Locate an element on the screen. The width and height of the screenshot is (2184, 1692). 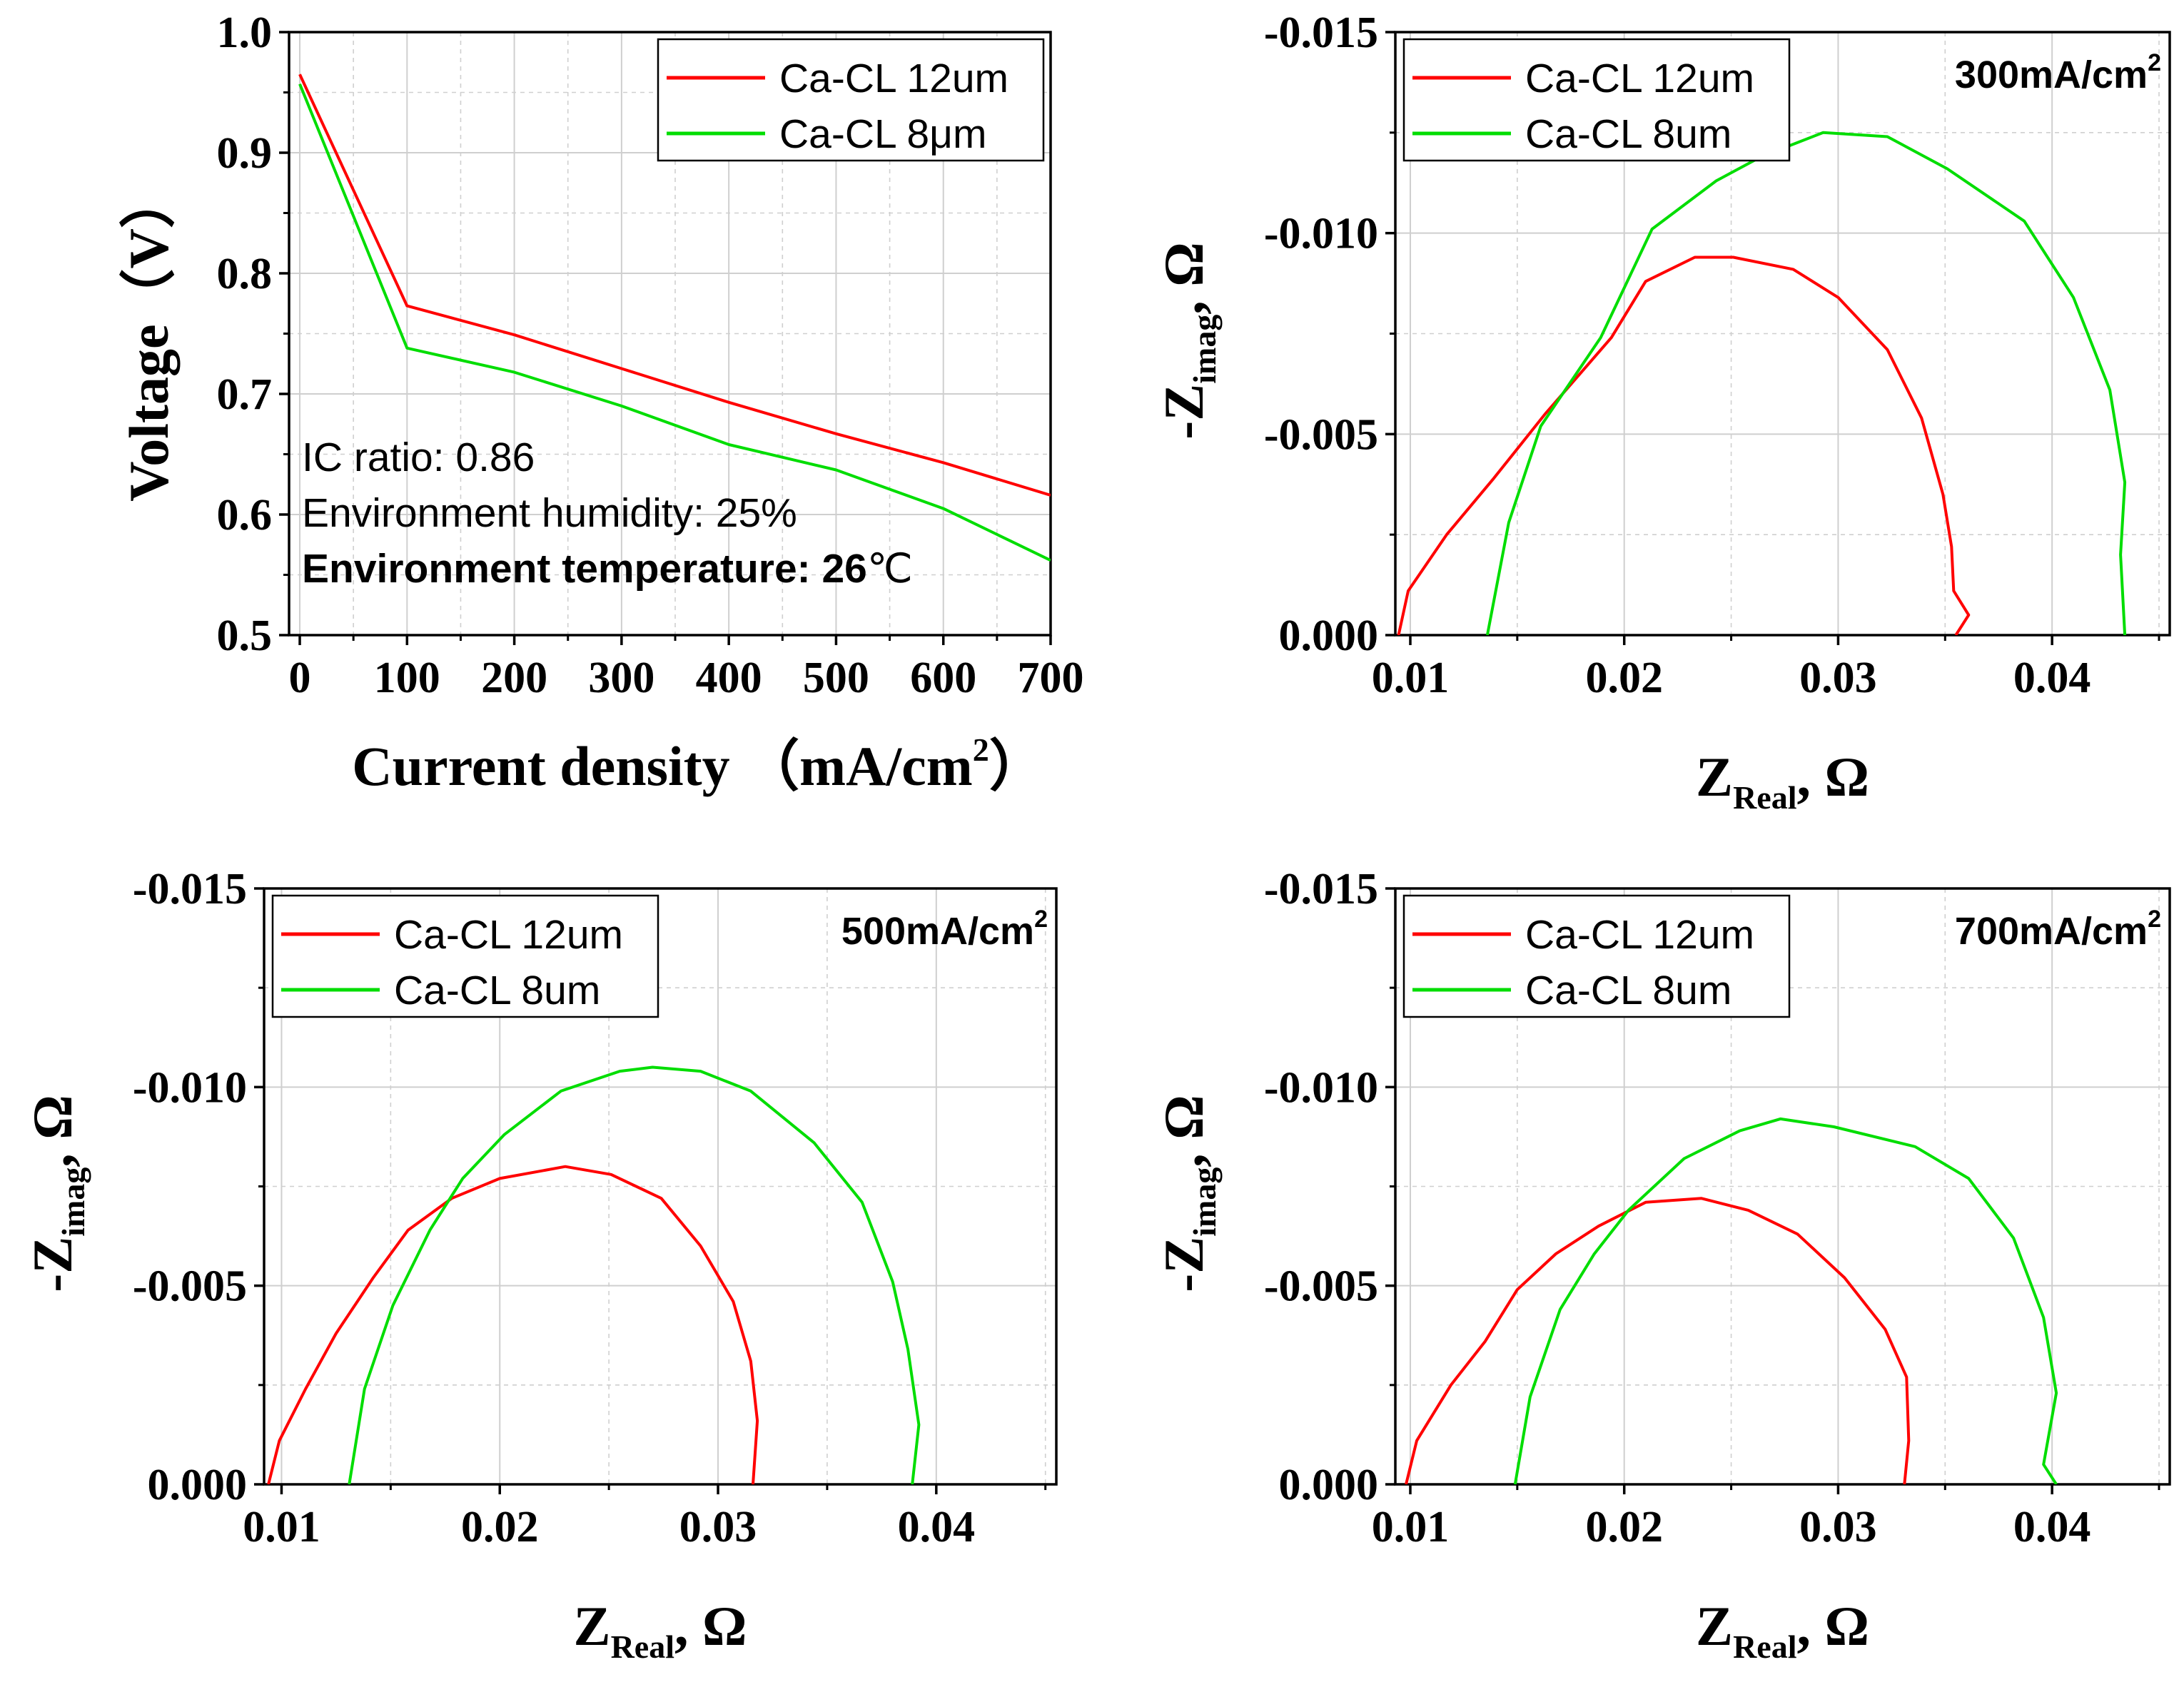
panel-title: 500mA/cm2 is located at coordinates (944, 929).